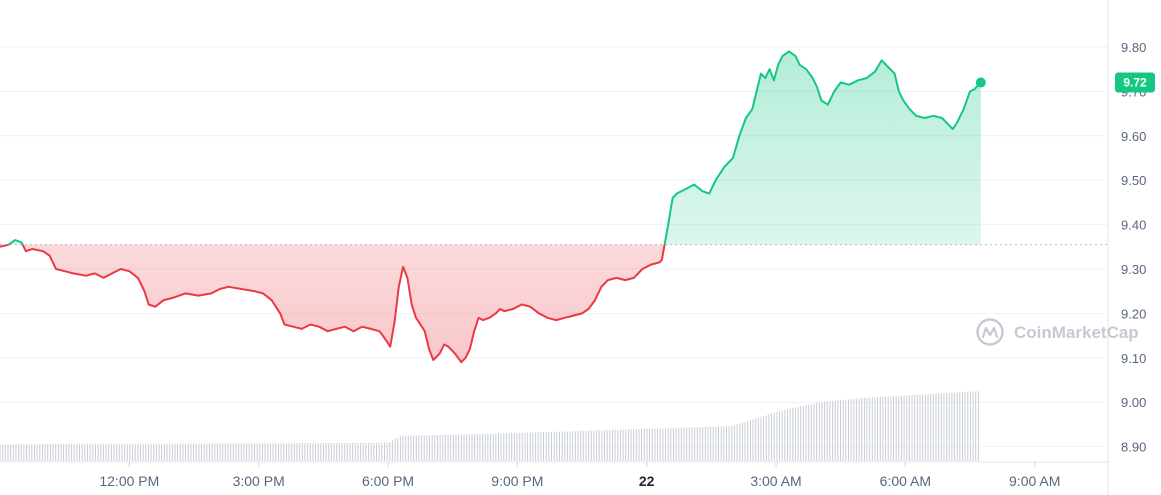 The image size is (1161, 495). What do you see at coordinates (647, 481) in the screenshot?
I see `x-tick-label: 22` at bounding box center [647, 481].